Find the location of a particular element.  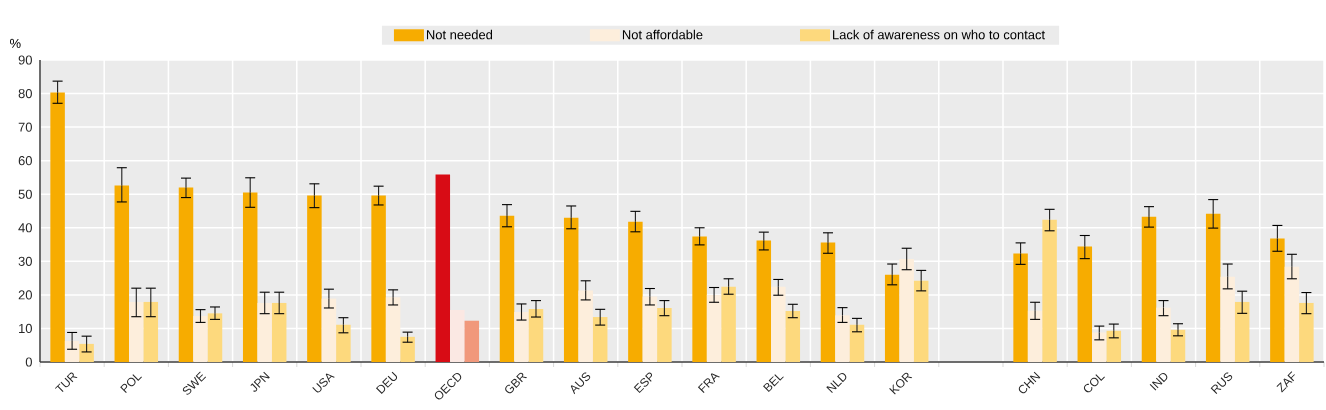

y-tick-label: 80 is located at coordinates (25, 93).